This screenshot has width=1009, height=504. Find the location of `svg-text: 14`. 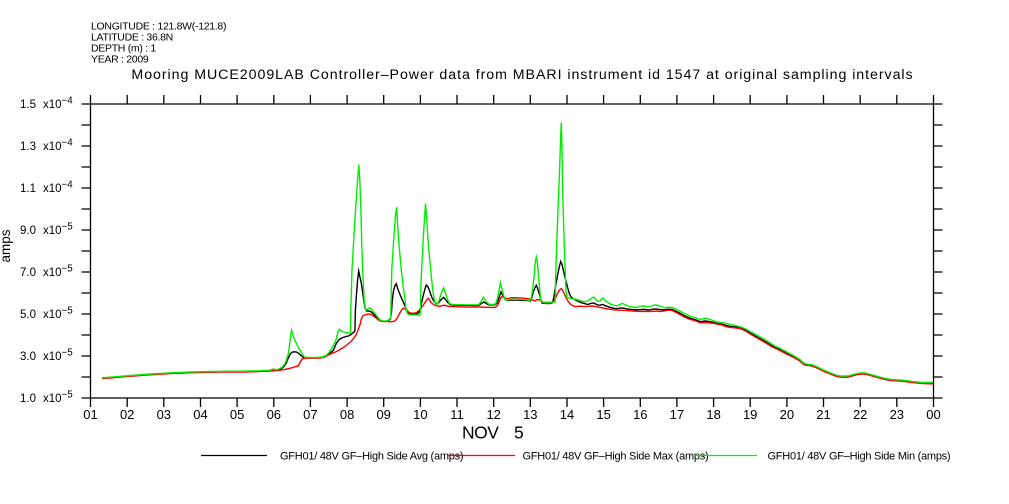

svg-text: 14 is located at coordinates (567, 414).